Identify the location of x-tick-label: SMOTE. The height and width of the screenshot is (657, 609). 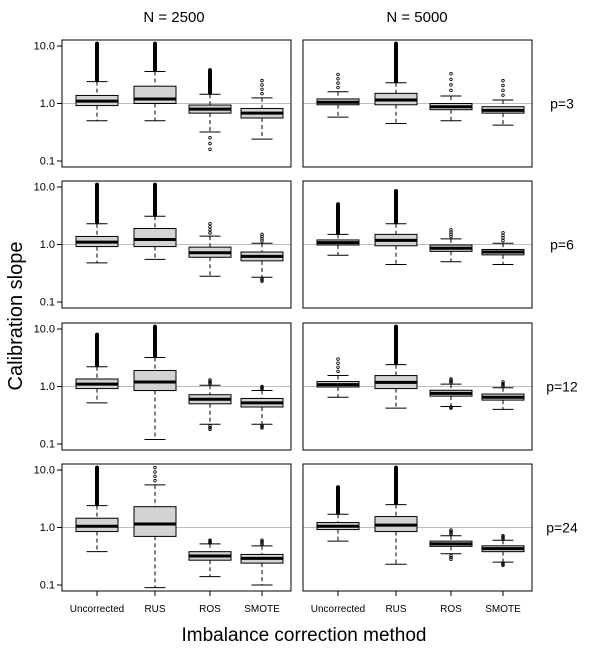
(262, 609).